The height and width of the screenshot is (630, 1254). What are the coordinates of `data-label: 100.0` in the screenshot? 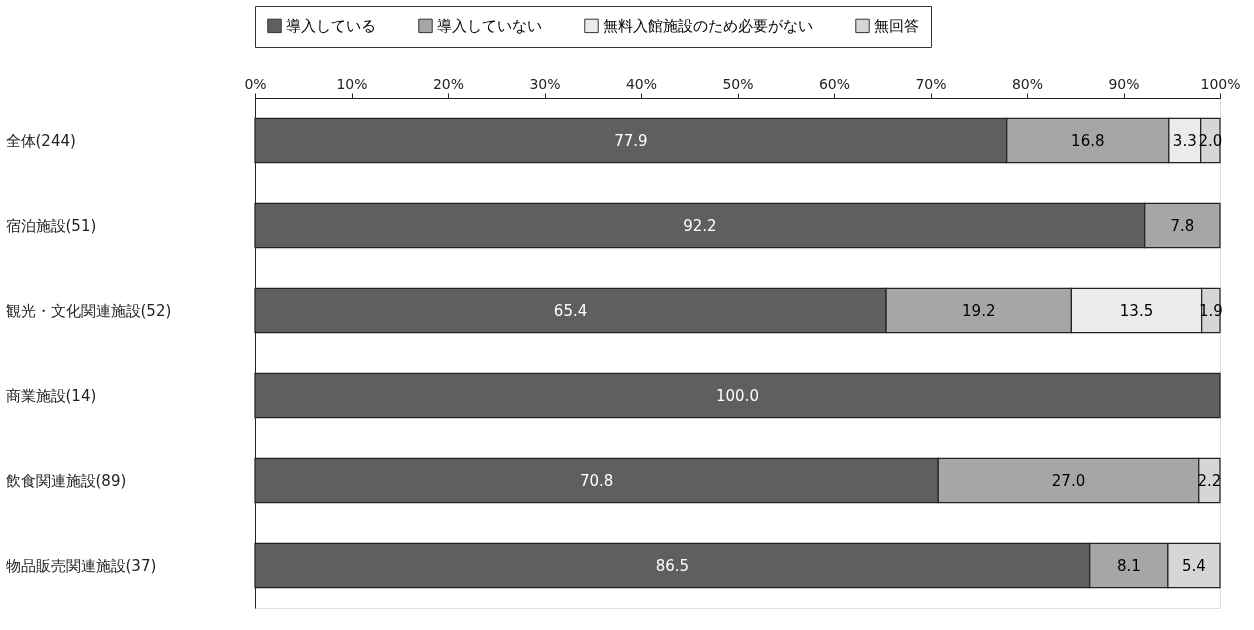 It's located at (737, 395).